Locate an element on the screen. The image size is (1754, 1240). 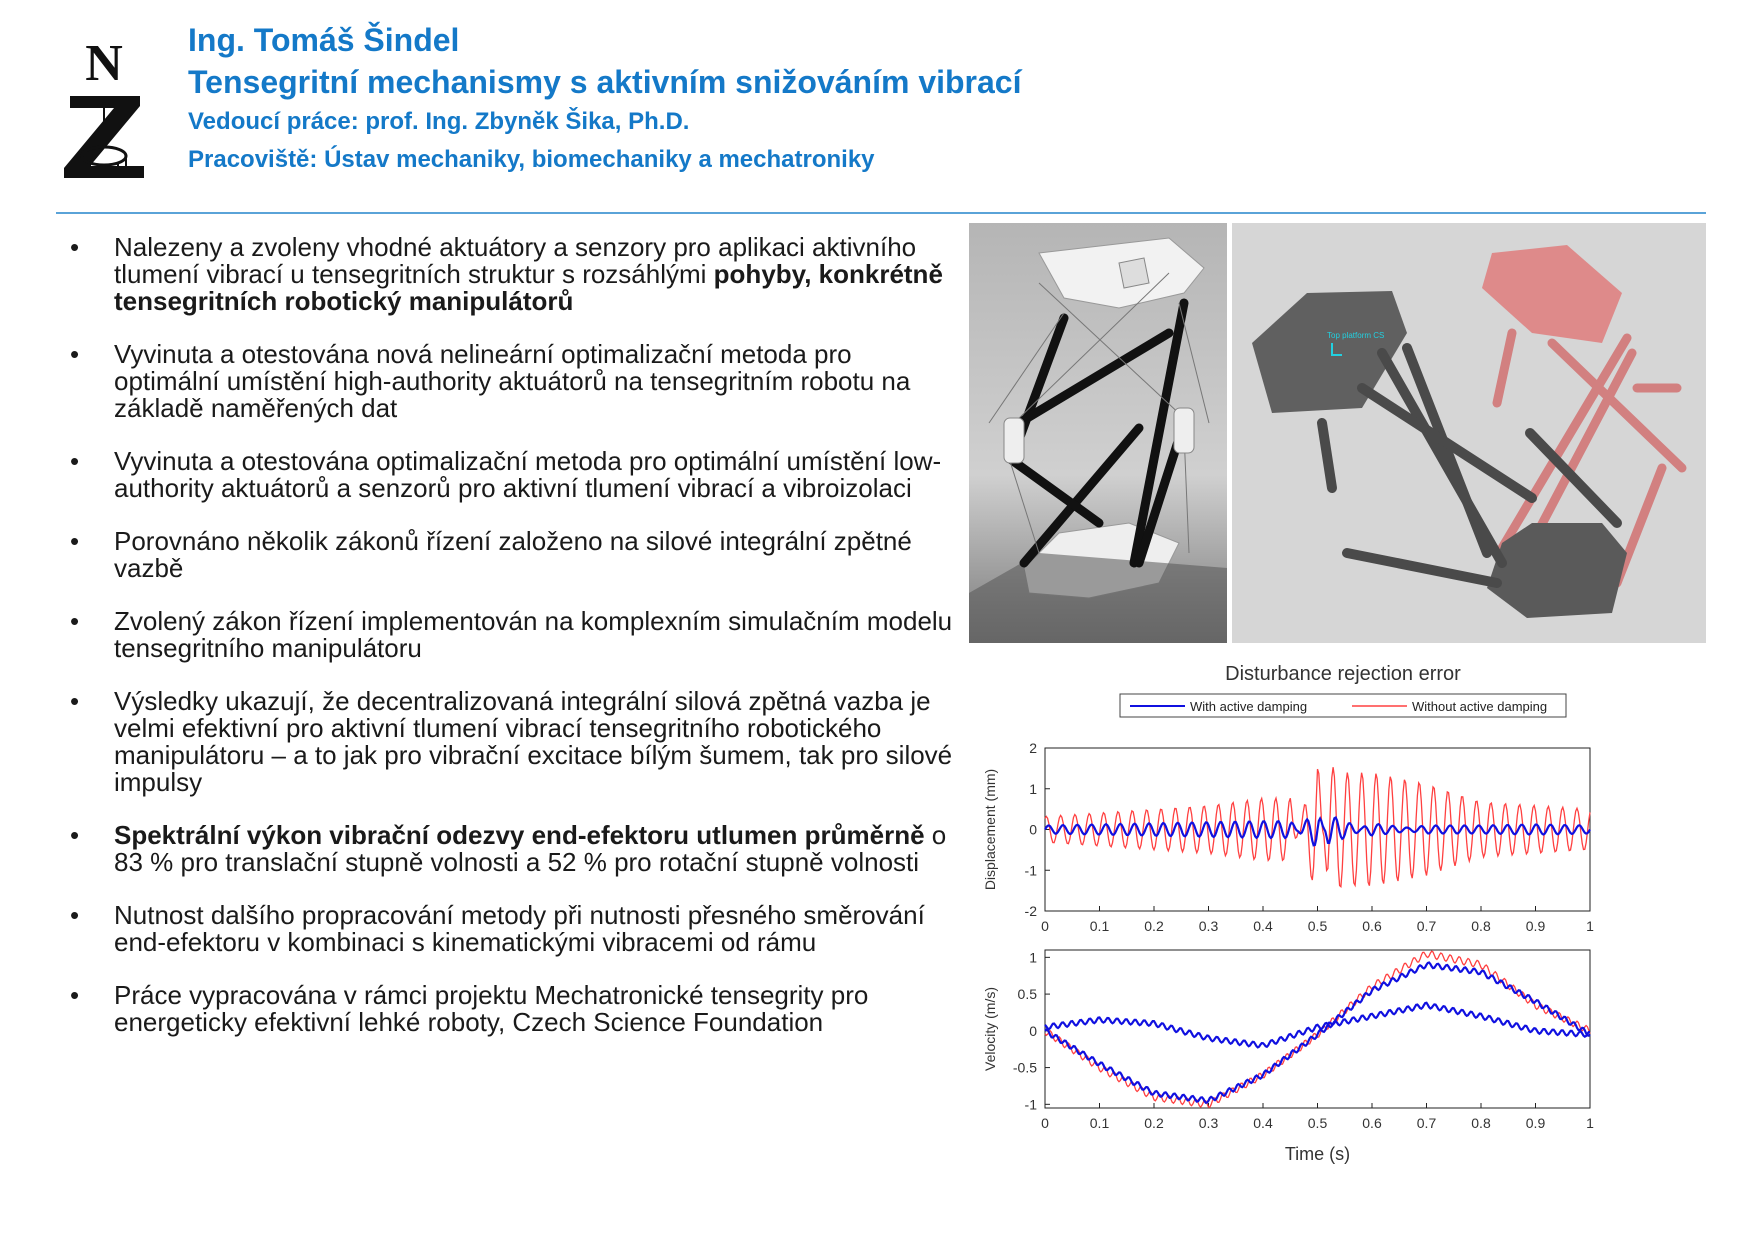
logo: N is located at coordinates (104, 107).